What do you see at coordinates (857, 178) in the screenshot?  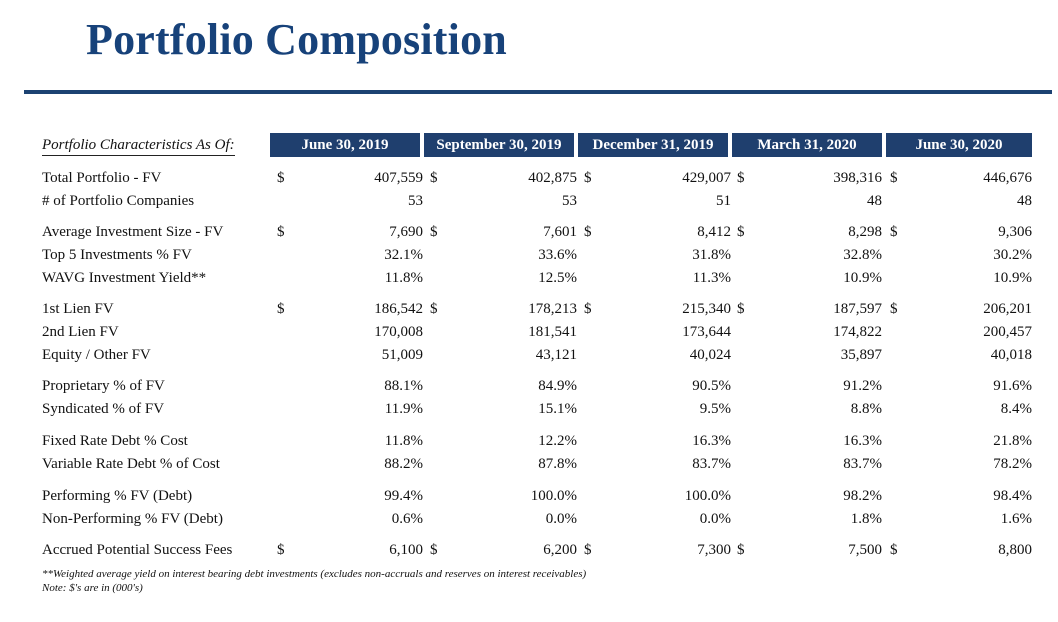 I see `value-cell: 398,316` at bounding box center [857, 178].